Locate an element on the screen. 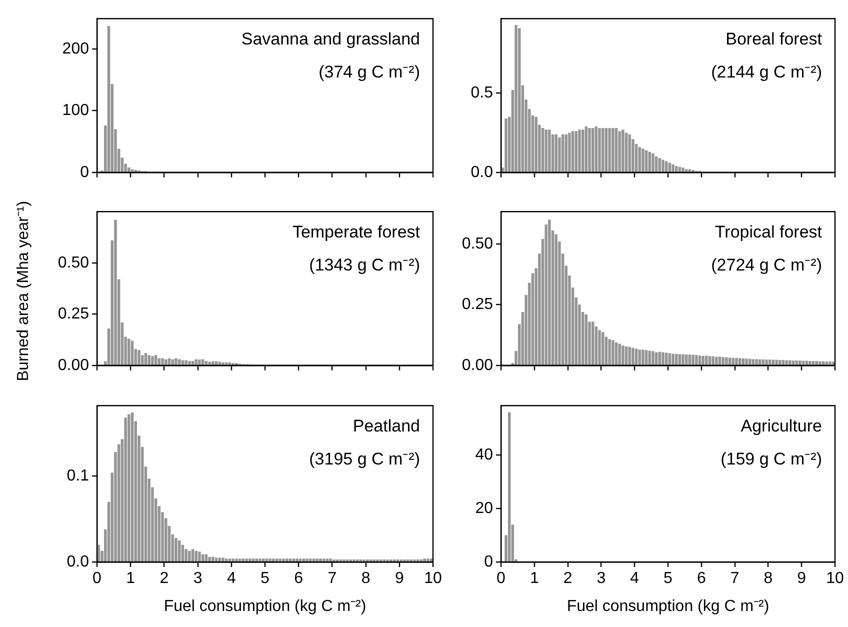 This screenshot has height=627, width=848. text: Temperate forest is located at coordinates (356, 232).